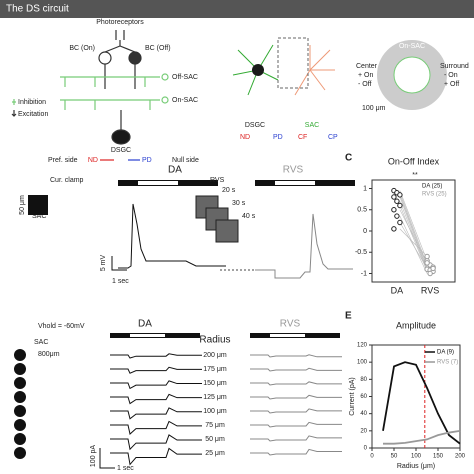 The width and height of the screenshot is (474, 474). Describe the element at coordinates (39, 216) in the screenshot. I see `label: SAC` at that location.